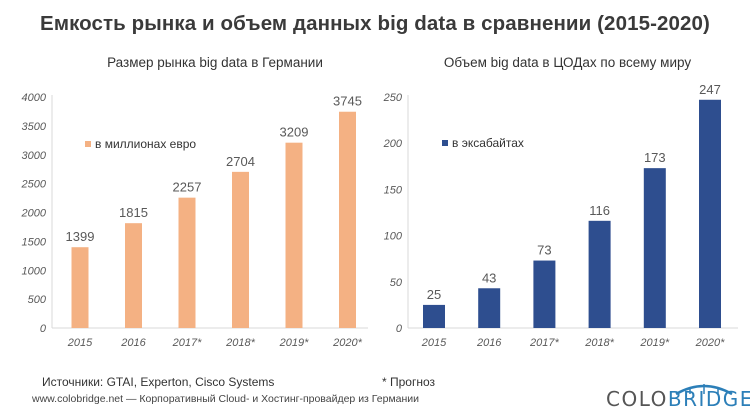 Image resolution: width=750 pixels, height=411 pixels. I want to click on right-y-tick-label: 250, so click(393, 98).